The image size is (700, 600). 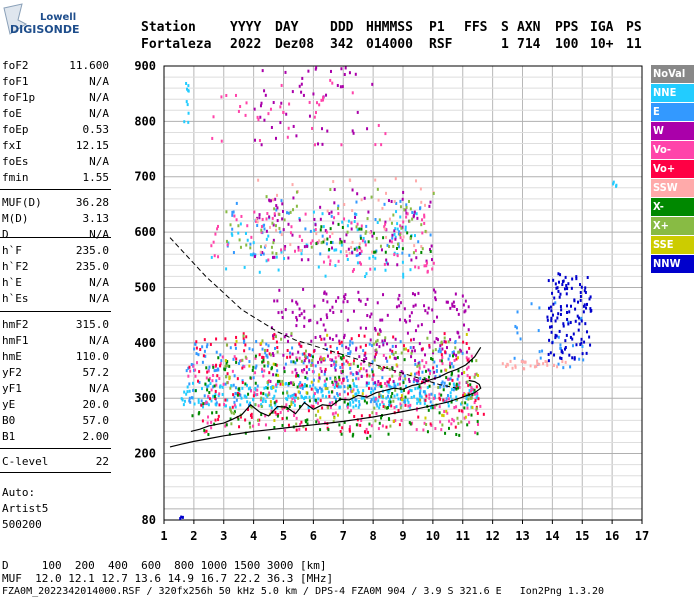 I want to click on x-tick-label: 2, so click(x=193, y=536).